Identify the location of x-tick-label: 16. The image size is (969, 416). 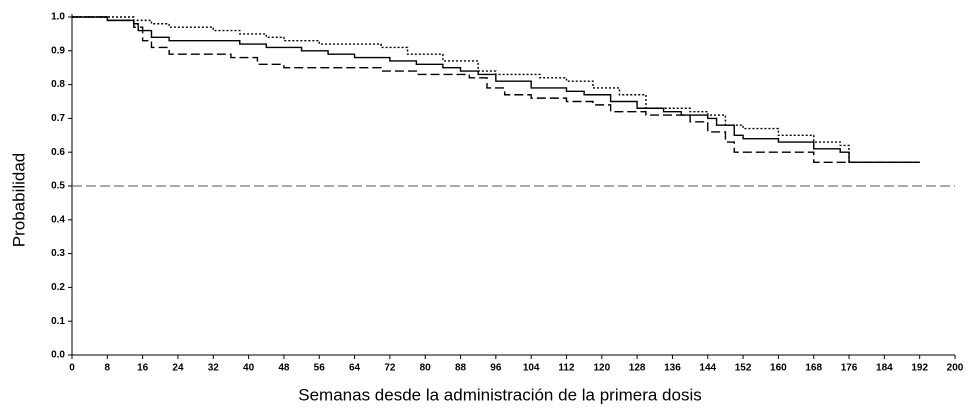
(143, 368).